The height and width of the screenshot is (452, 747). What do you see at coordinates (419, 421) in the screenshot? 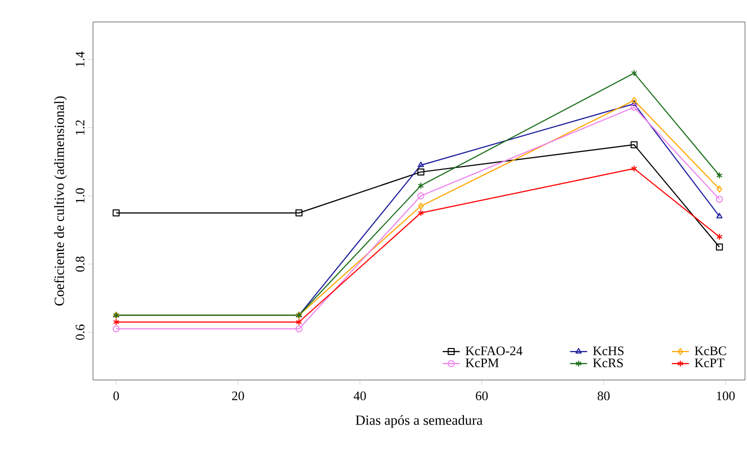
I see `x-axis-title: Dias após a semeadura` at bounding box center [419, 421].